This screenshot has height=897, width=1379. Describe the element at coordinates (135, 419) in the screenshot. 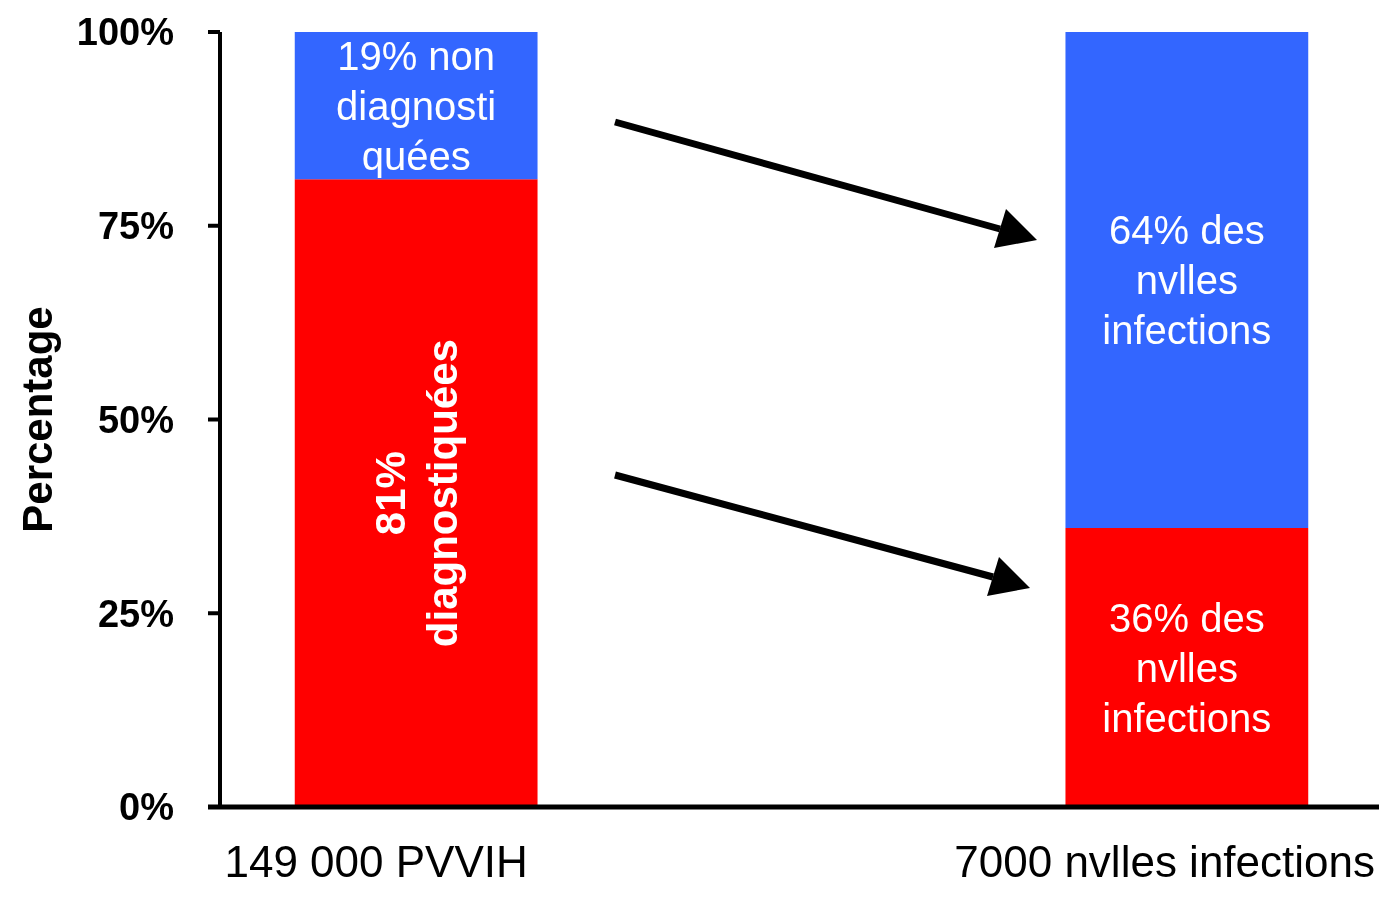

I see `y-tick-label: 50%` at that location.